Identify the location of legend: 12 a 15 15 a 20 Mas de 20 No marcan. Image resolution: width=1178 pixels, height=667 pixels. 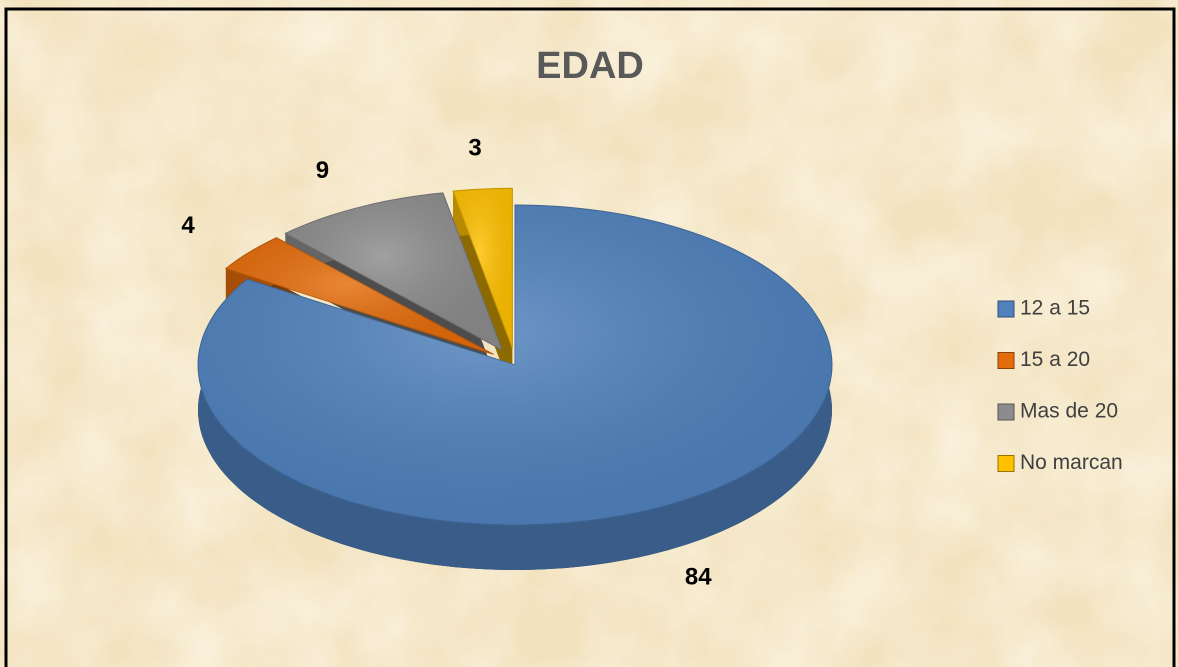
(1060, 385).